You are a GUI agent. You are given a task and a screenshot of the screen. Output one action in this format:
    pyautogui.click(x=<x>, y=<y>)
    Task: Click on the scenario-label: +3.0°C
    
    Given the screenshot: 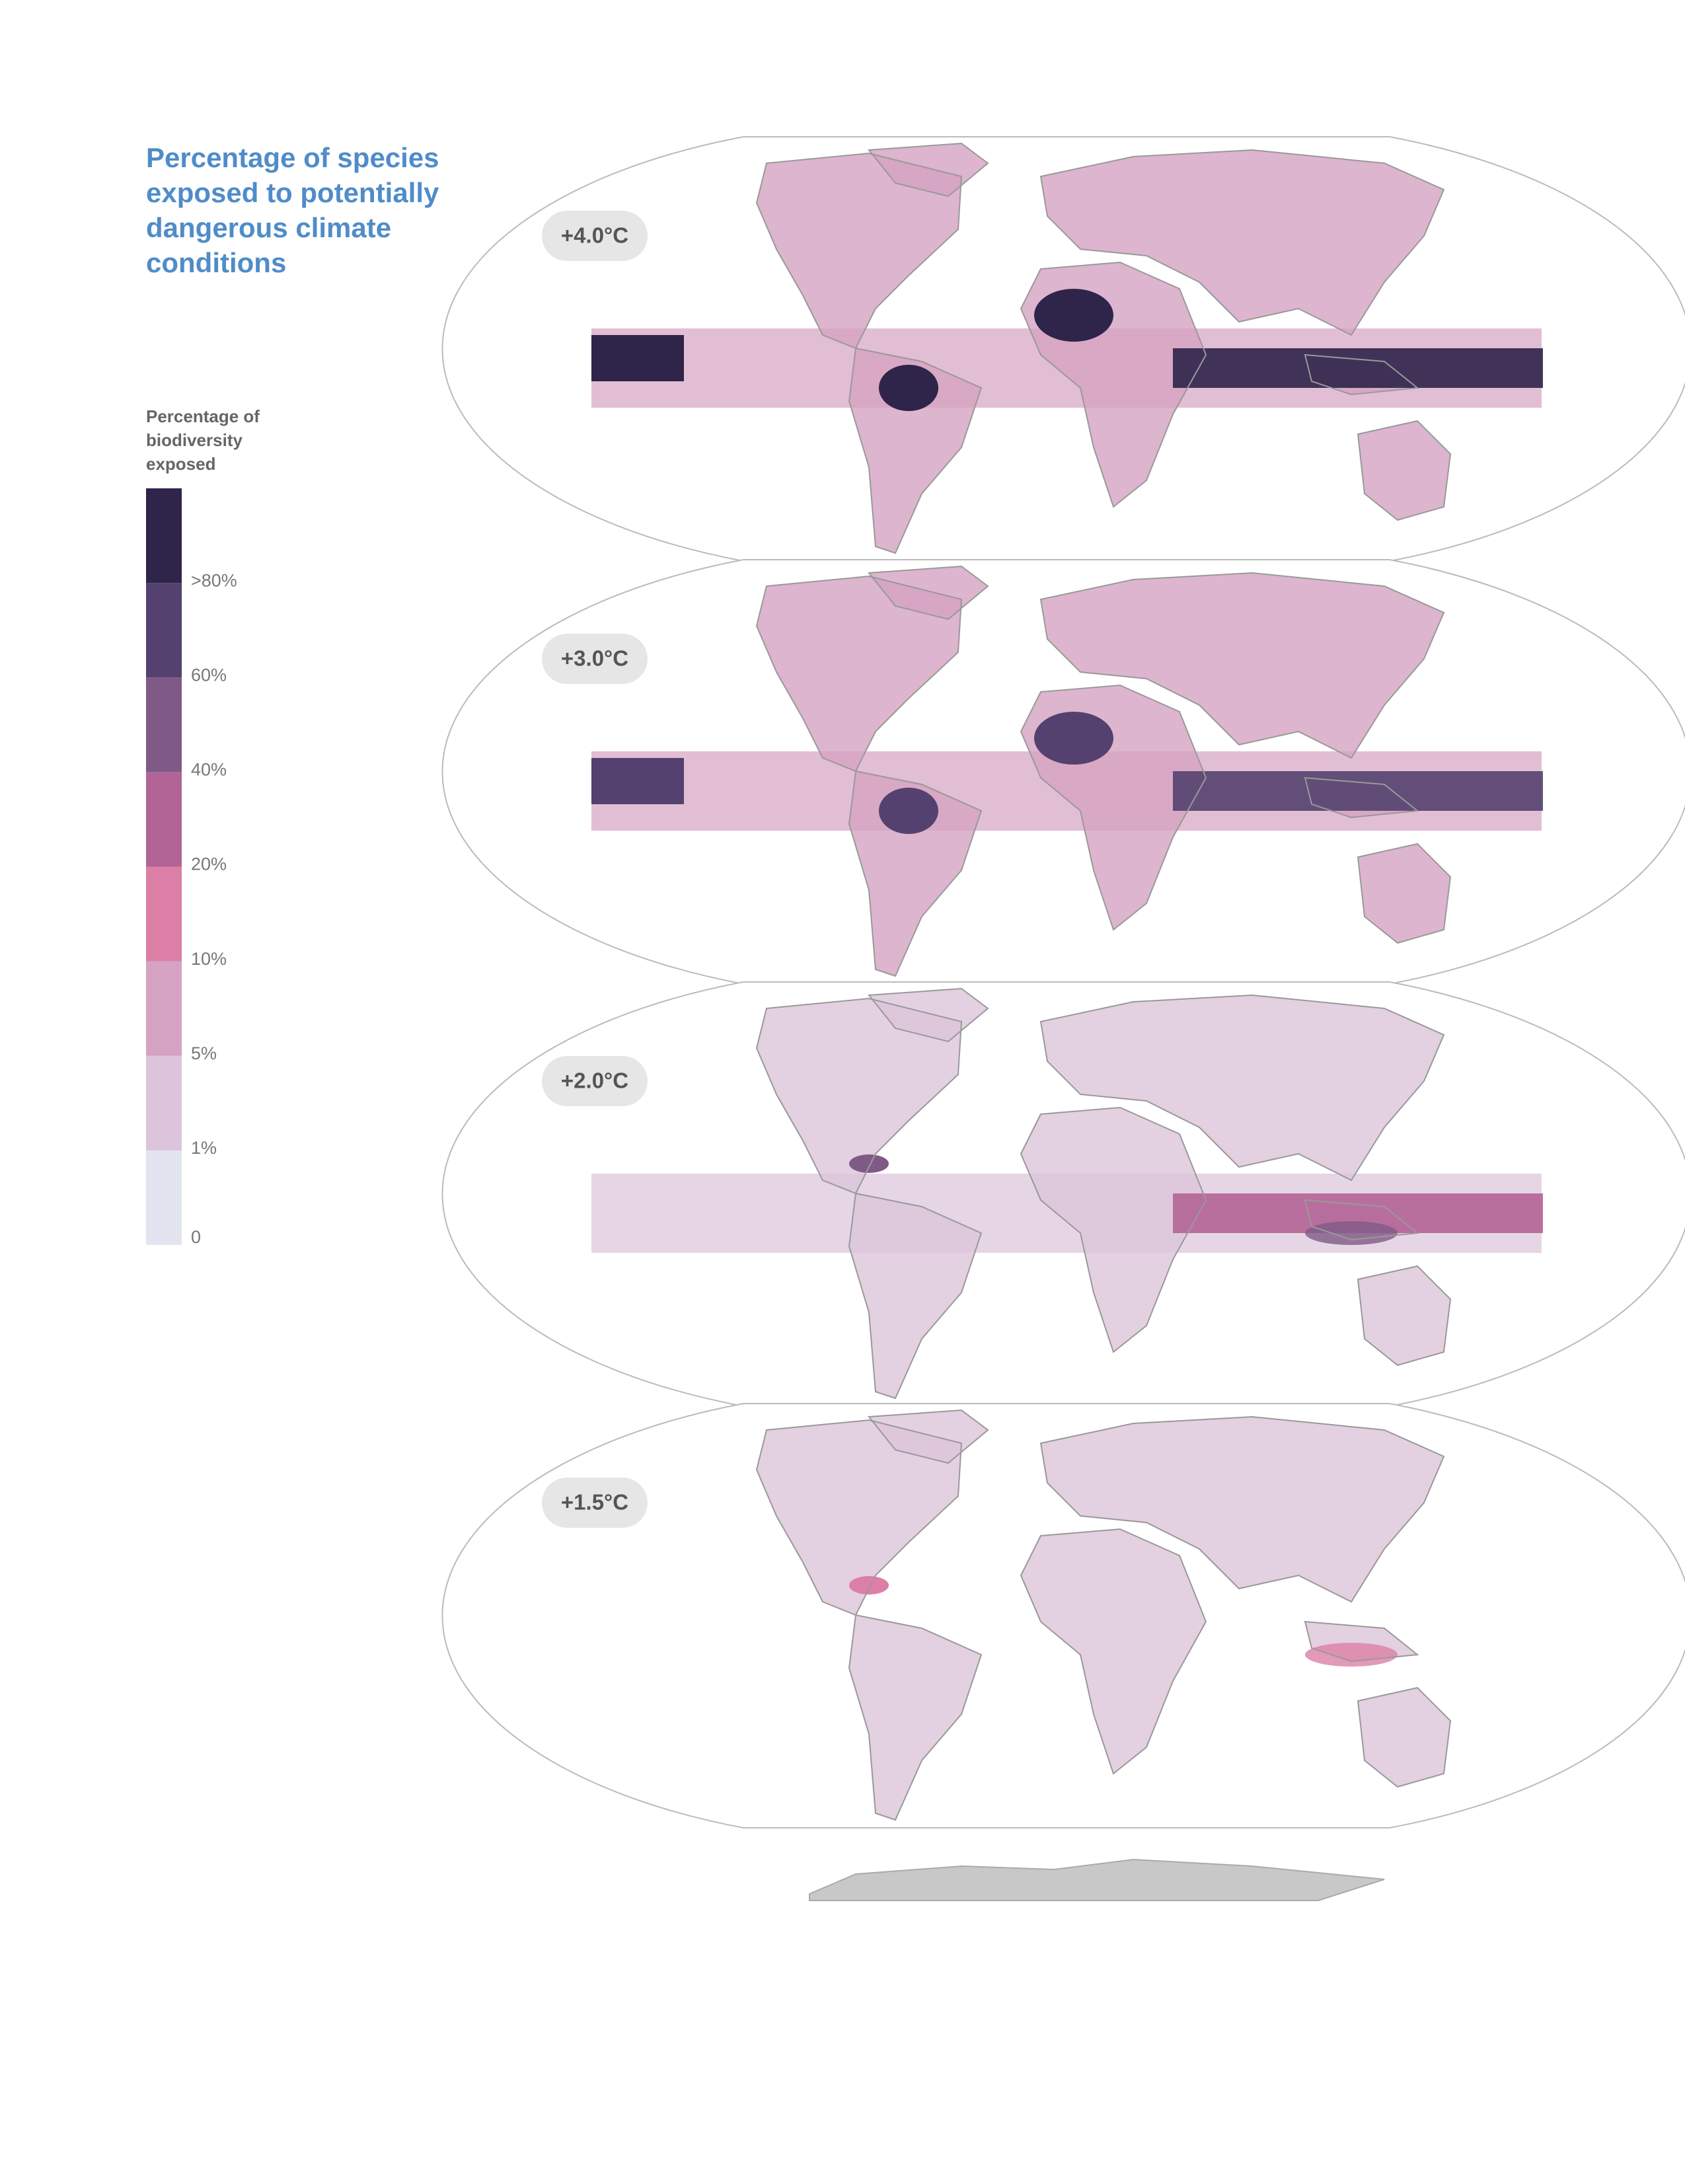 What is the action you would take?
    pyautogui.click(x=594, y=658)
    